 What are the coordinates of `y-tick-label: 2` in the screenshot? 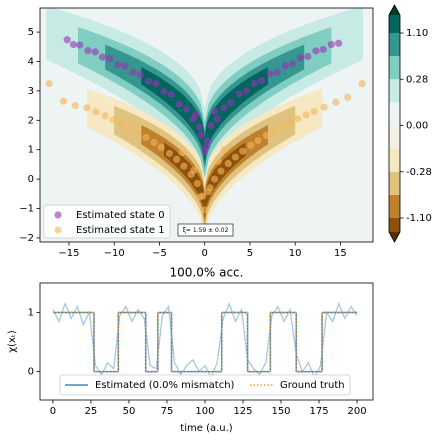 It's located at (31, 120).